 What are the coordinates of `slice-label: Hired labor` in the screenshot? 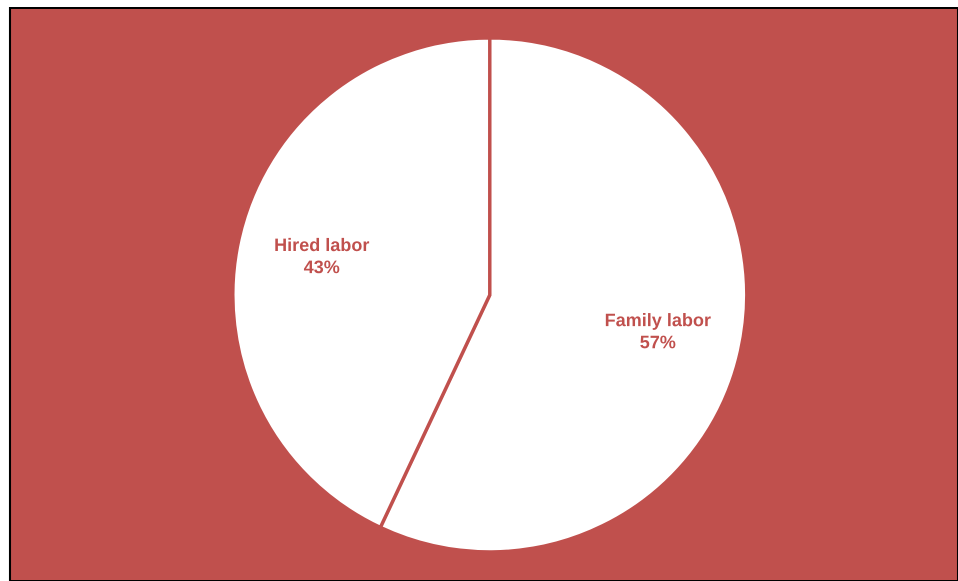 It's located at (322, 245).